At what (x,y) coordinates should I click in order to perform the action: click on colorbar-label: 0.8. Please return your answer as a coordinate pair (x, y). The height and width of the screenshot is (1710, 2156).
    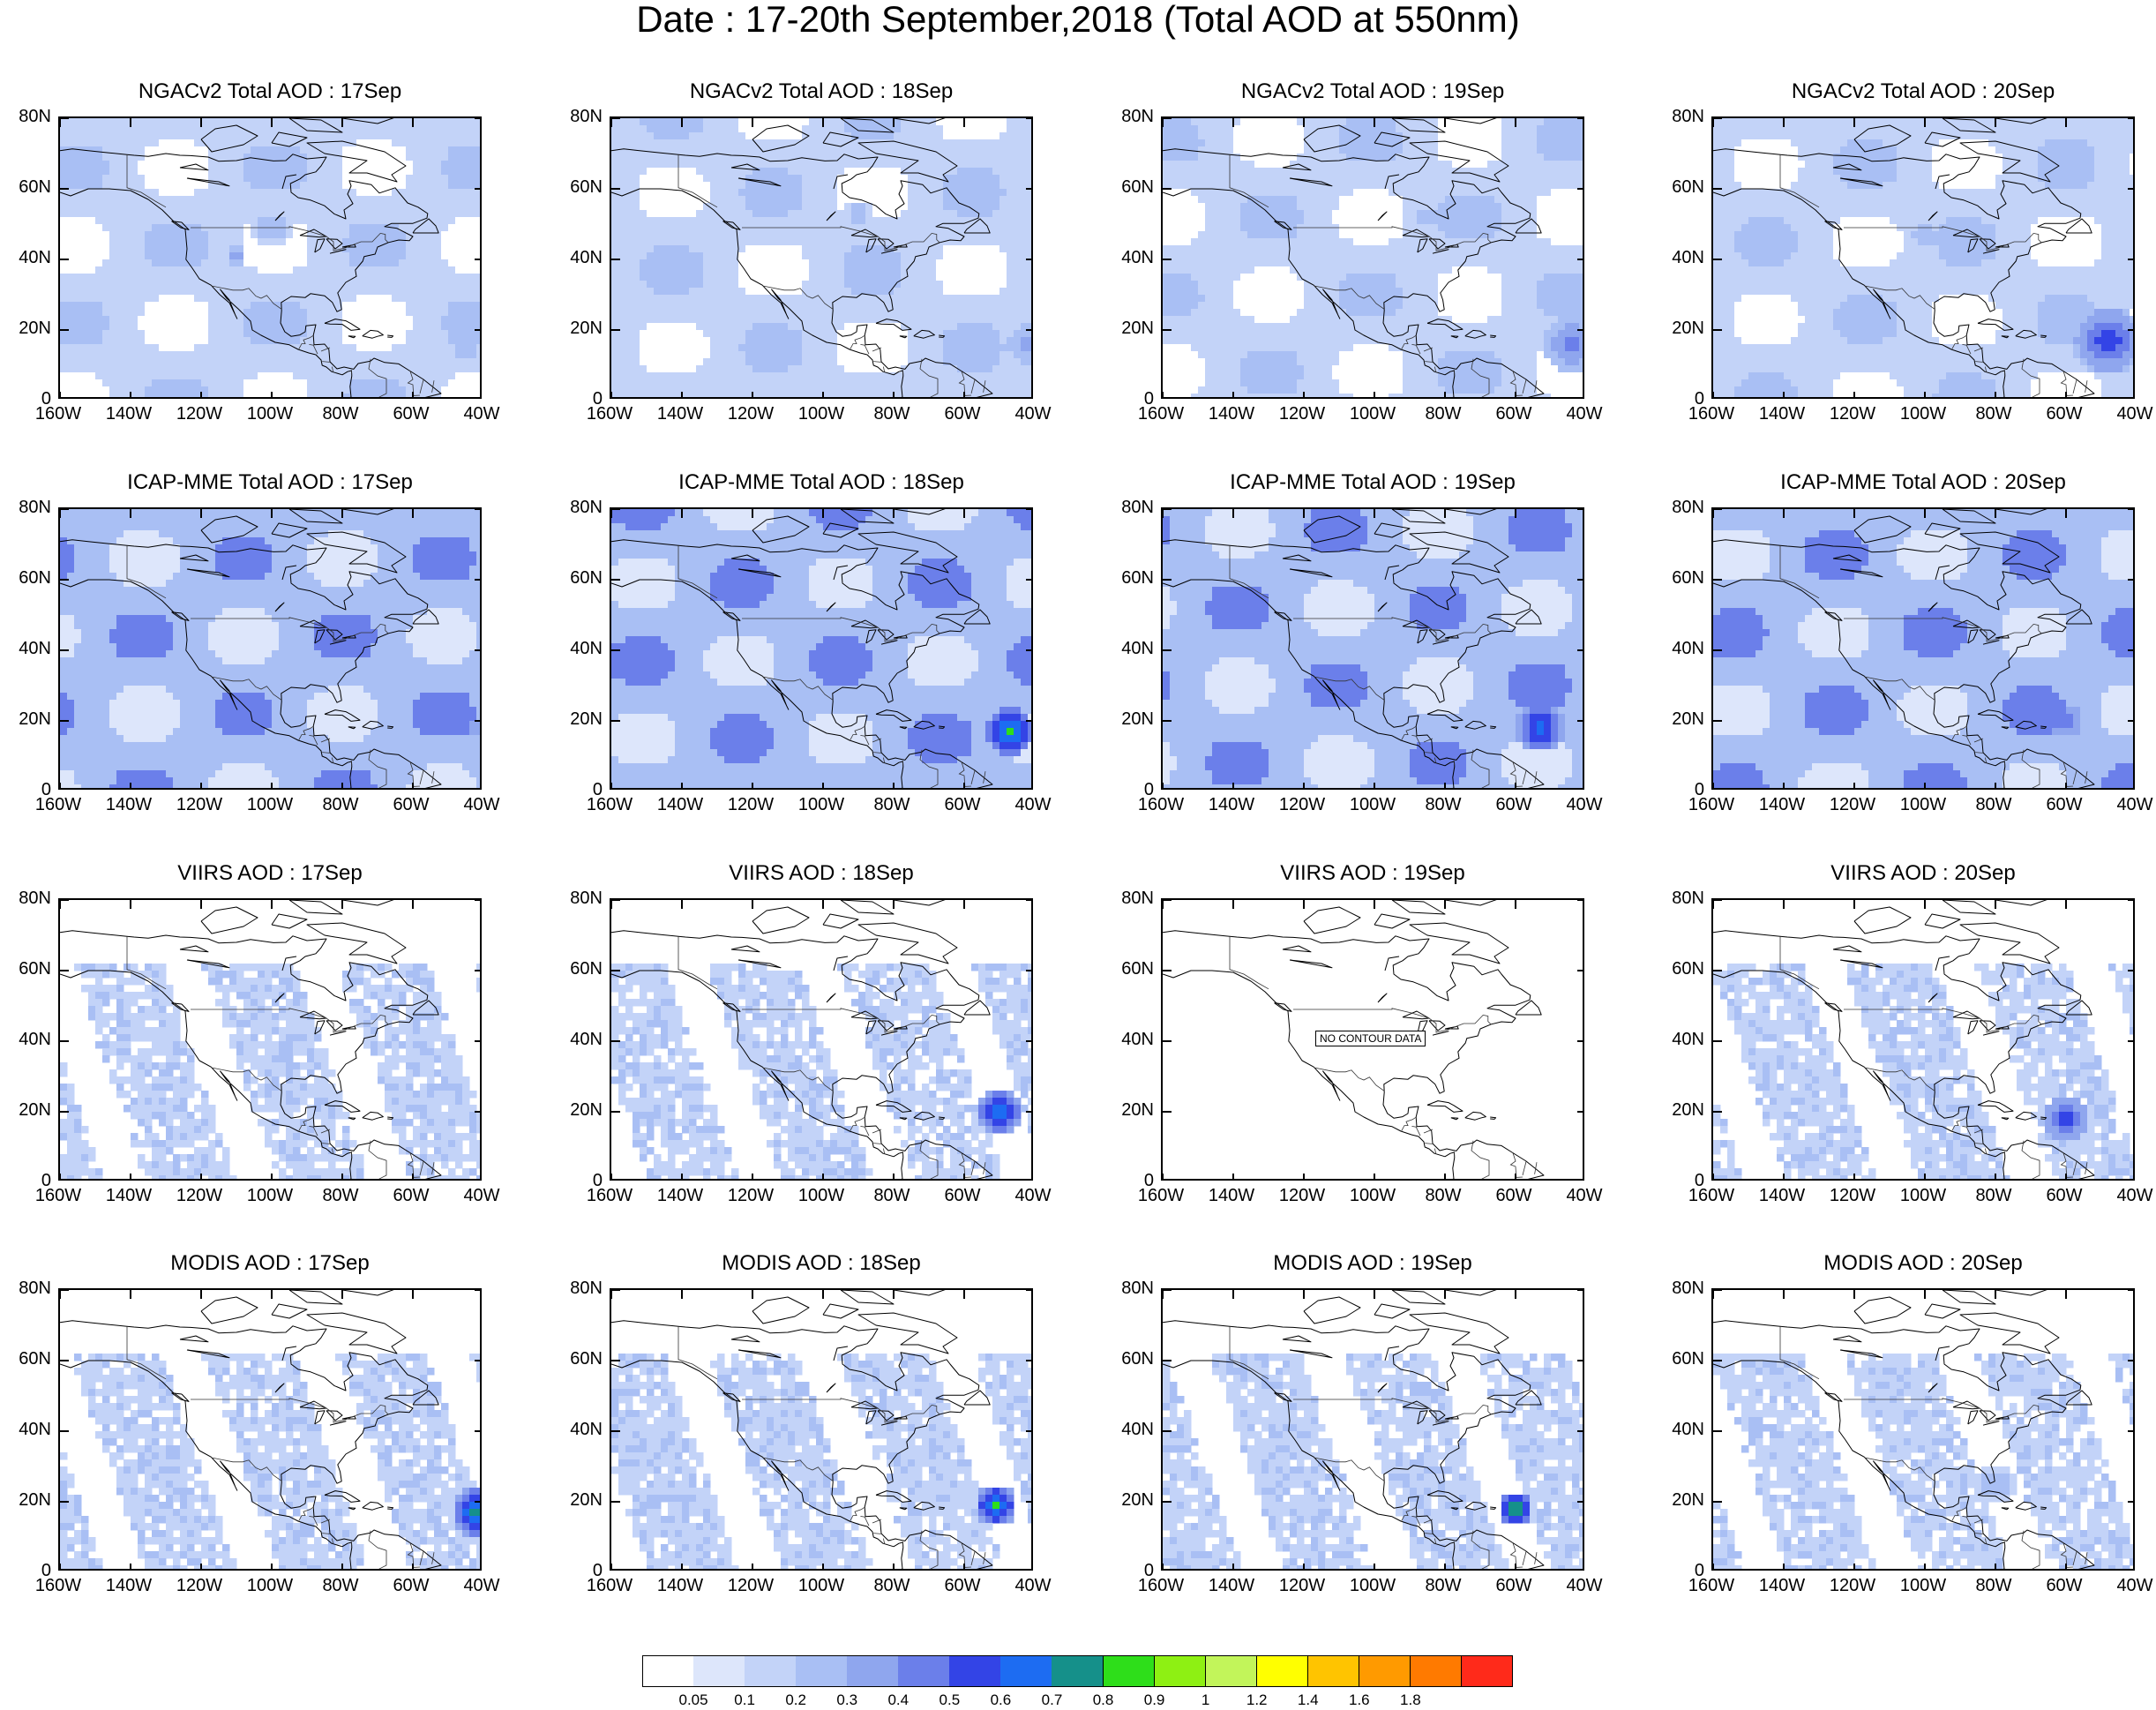
    Looking at the image, I should click on (1103, 1700).